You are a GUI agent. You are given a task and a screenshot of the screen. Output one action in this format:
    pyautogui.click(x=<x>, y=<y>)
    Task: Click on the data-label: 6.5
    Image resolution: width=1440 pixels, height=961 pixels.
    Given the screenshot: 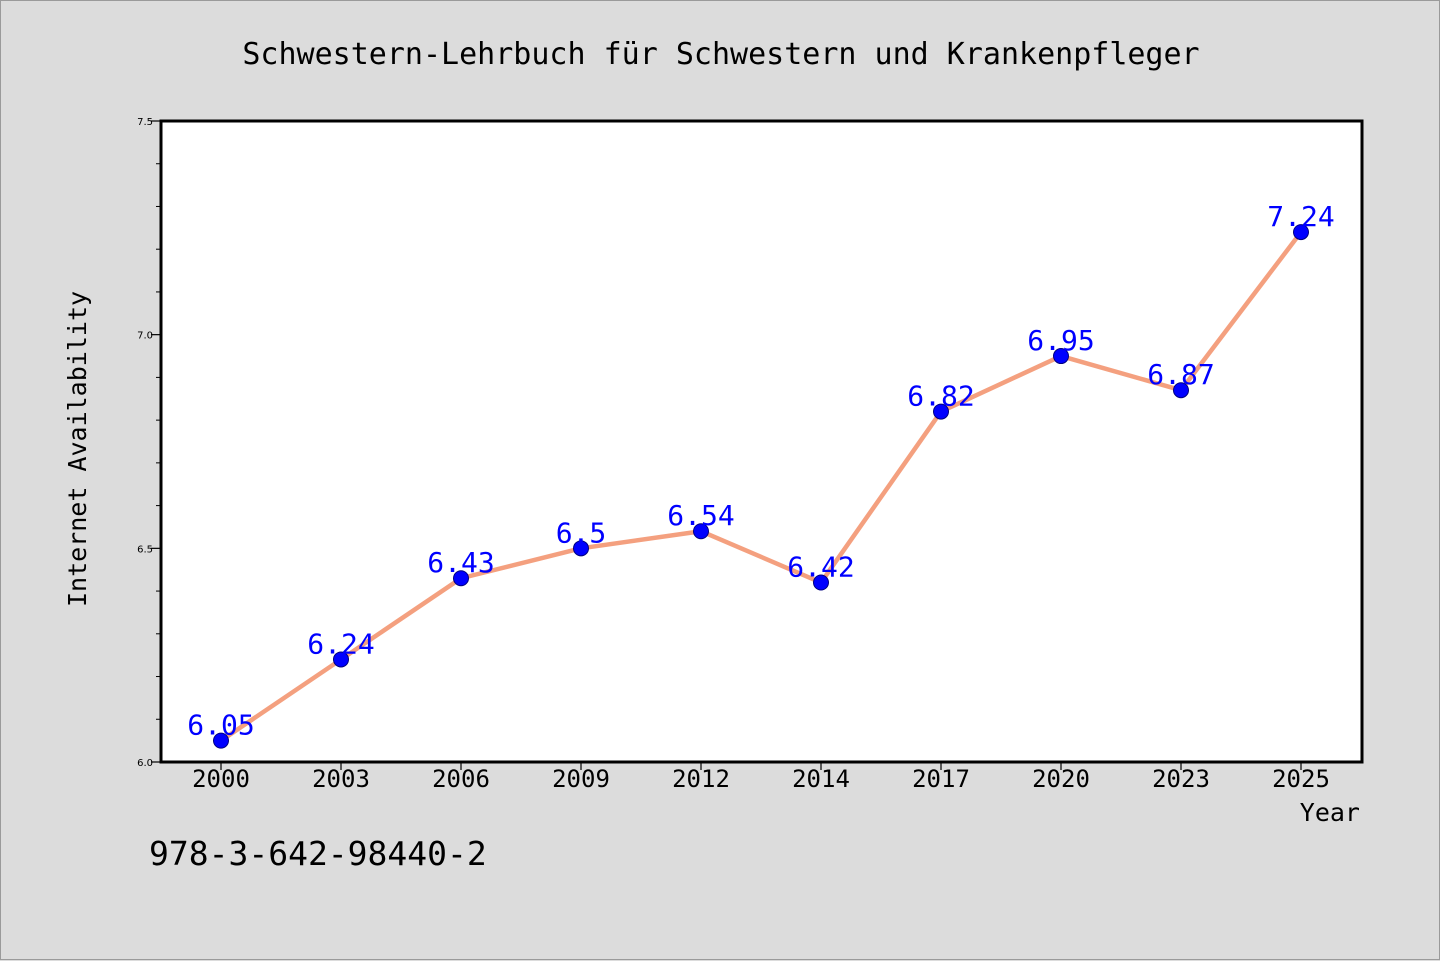 What is the action you would take?
    pyautogui.click(x=581, y=532)
    